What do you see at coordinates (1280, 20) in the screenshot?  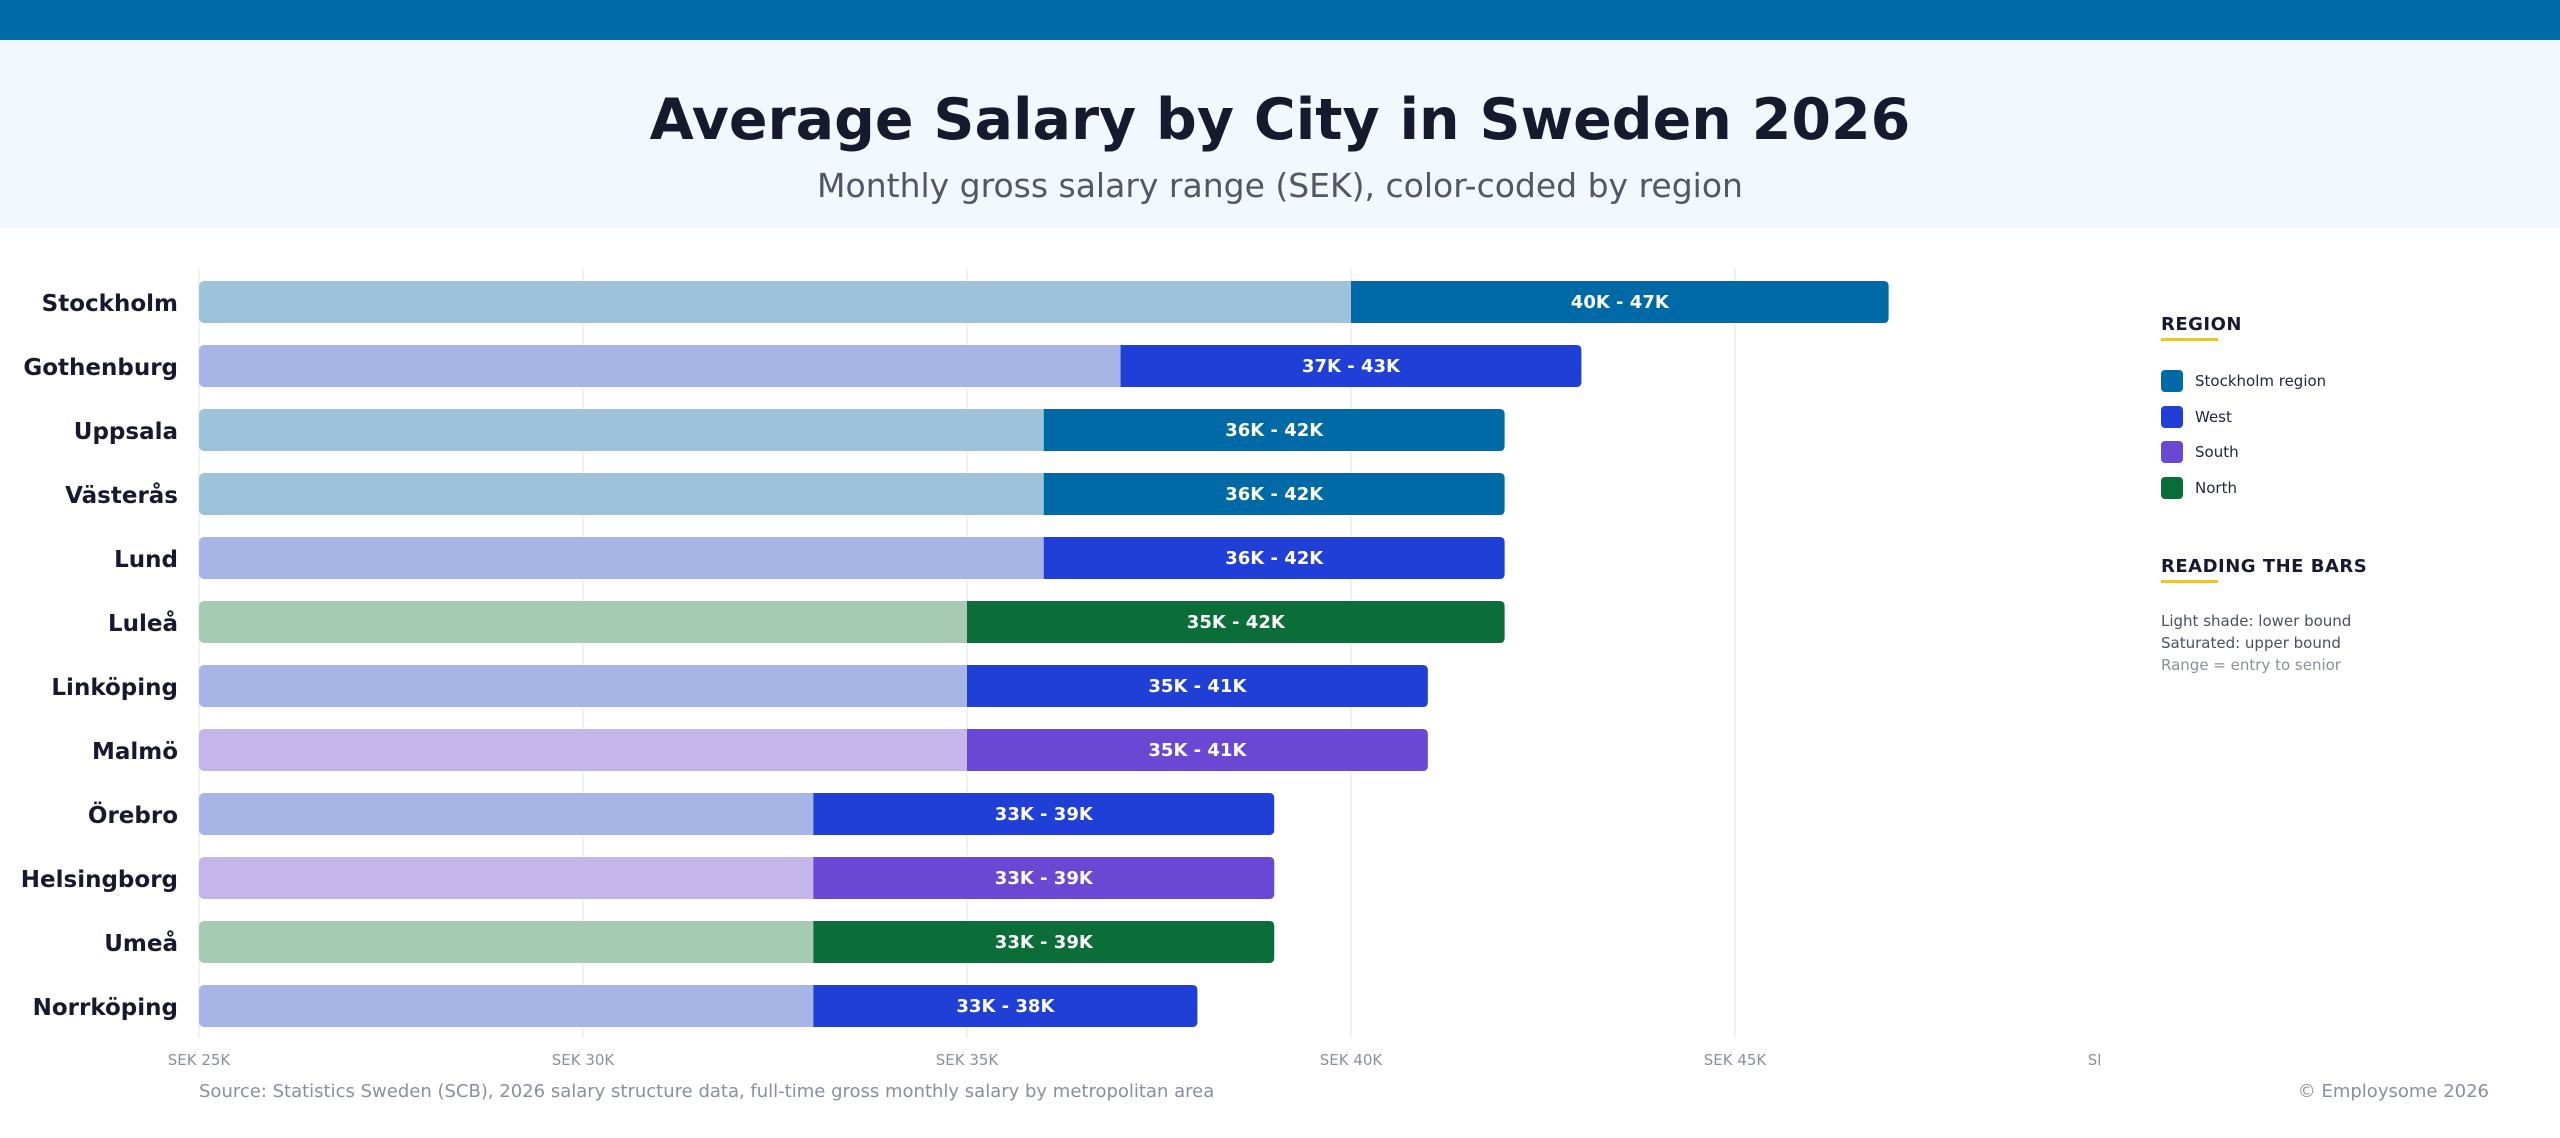 I see `top-accent-bar` at bounding box center [1280, 20].